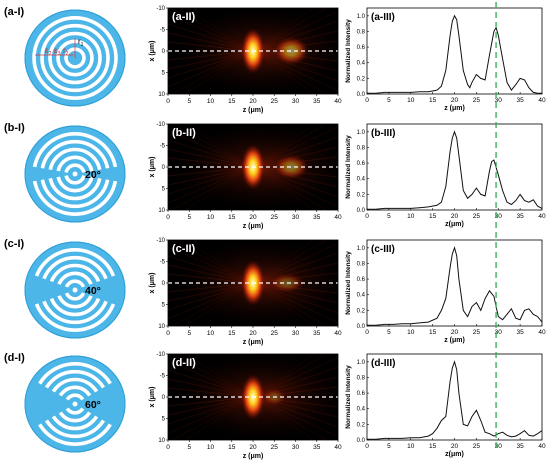 The height and width of the screenshot is (462, 550). I want to click on lens-panel-label: (c-I), so click(14, 244).